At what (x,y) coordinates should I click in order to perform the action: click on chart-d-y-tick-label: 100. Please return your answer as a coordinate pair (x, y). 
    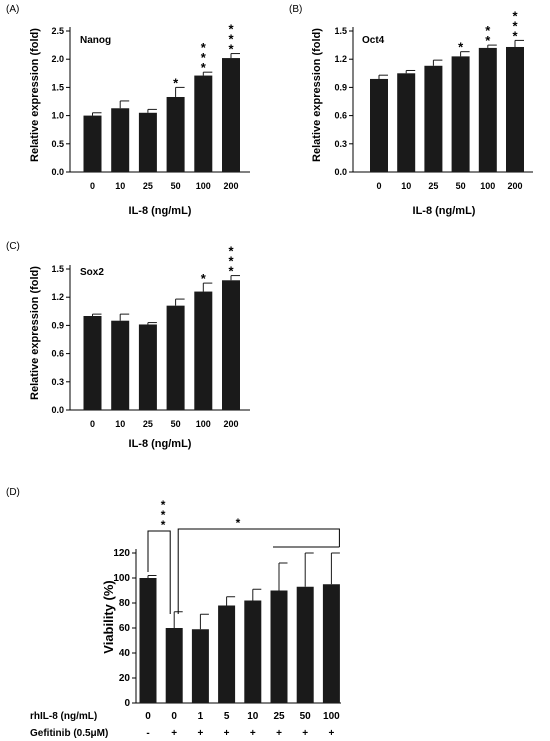
    Looking at the image, I should click on (121, 578).